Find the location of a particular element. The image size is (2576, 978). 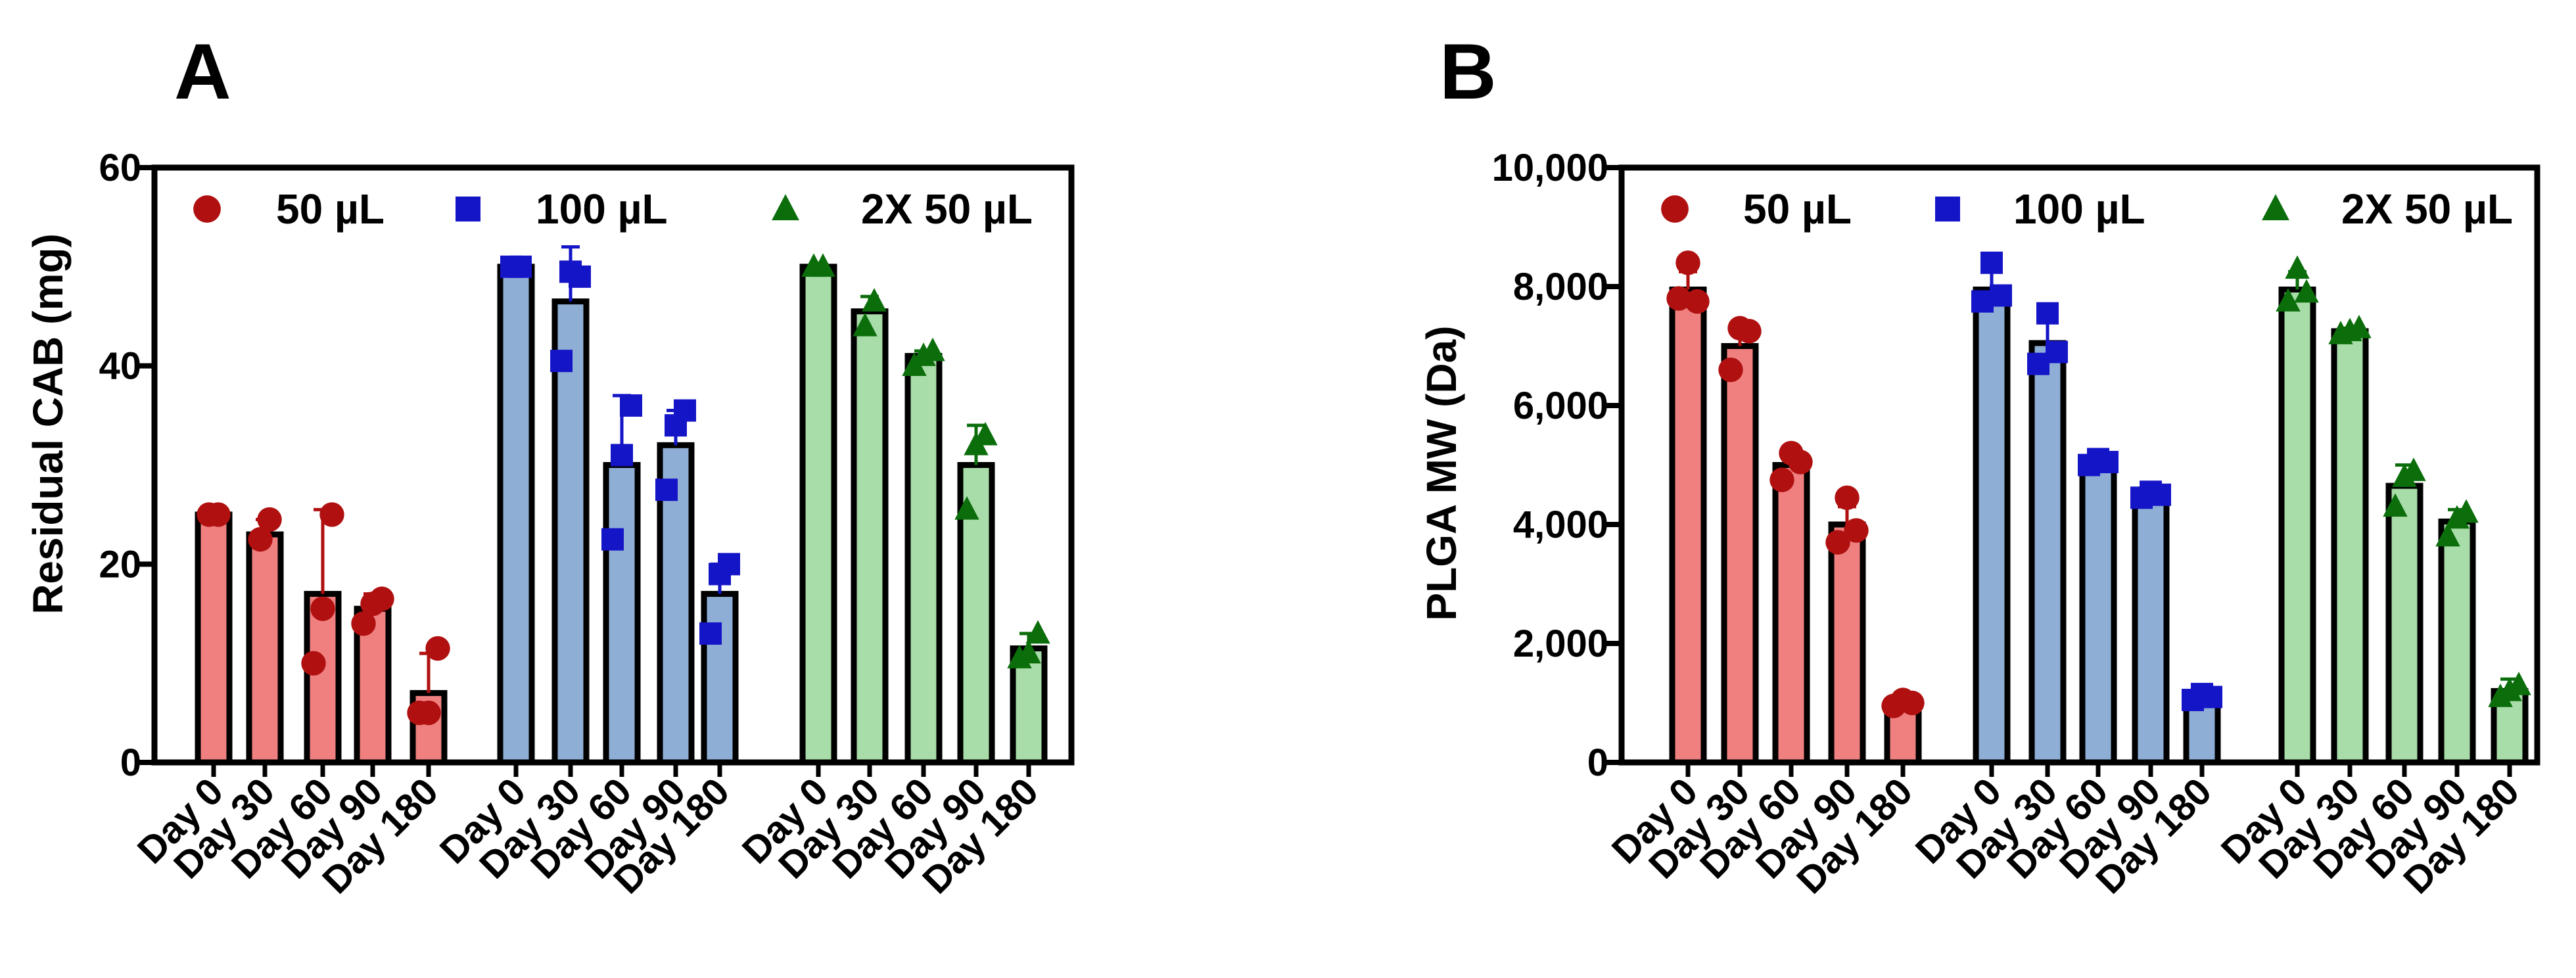

y-tick-label: 40 is located at coordinates (120, 366).